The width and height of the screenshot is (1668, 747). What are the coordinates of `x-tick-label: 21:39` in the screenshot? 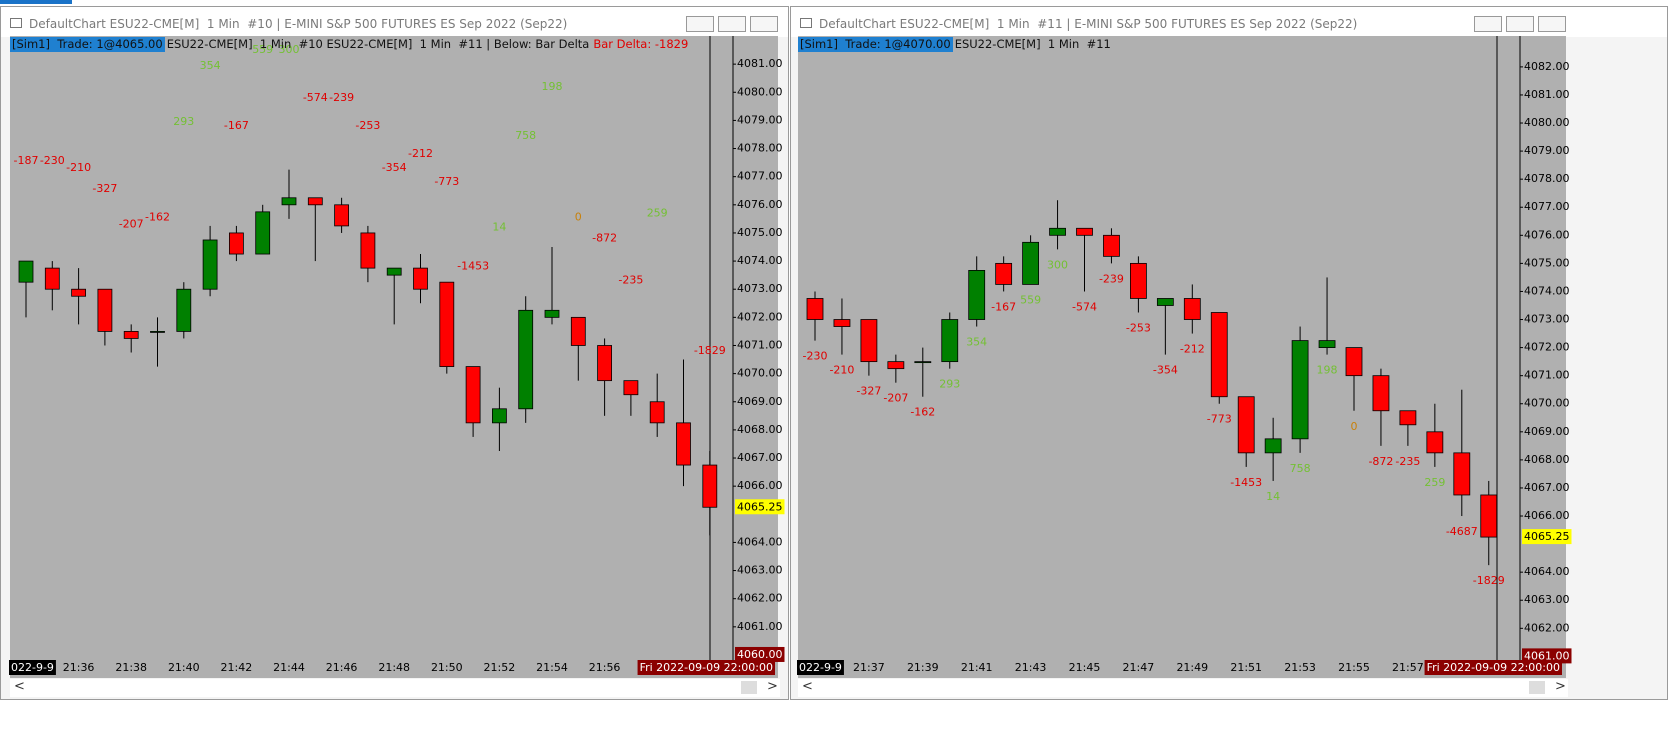 It's located at (923, 667).